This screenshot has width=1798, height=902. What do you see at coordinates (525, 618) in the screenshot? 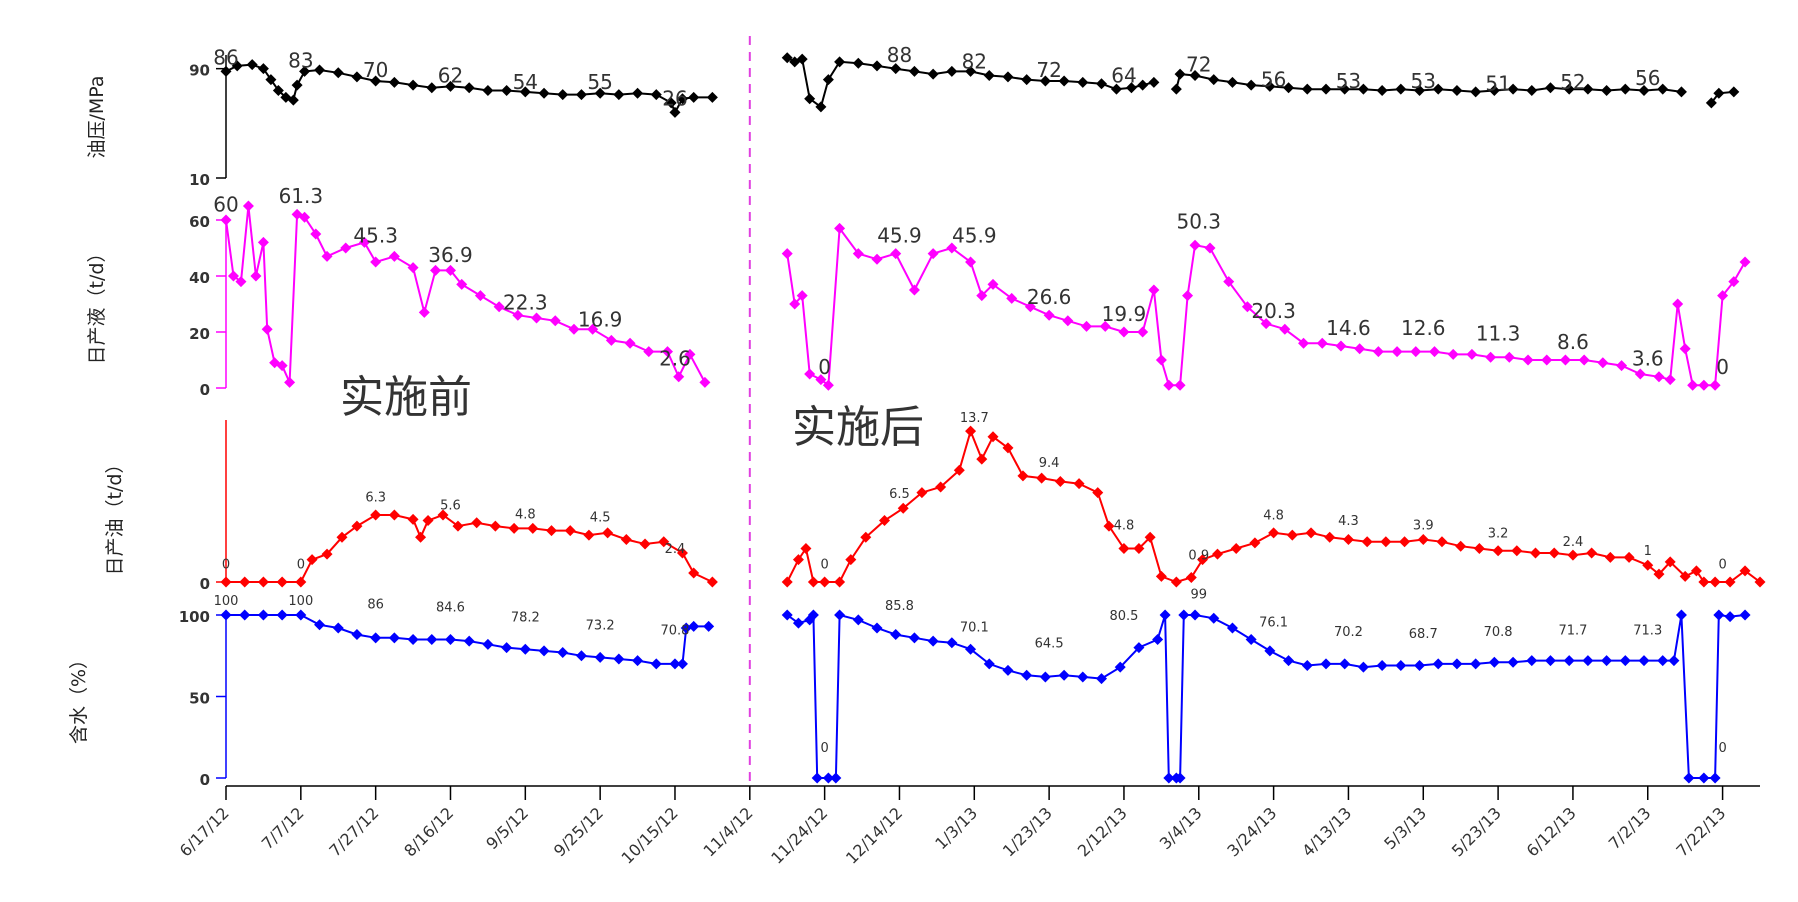
I see `data-label-water-4: 78.2` at bounding box center [525, 618].